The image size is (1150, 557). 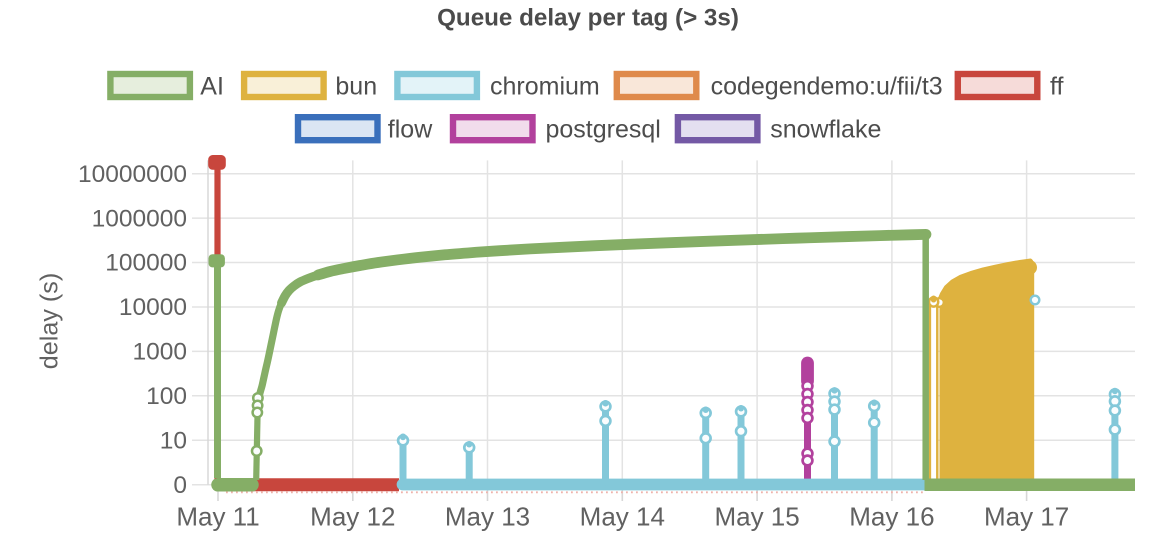 I want to click on svg-text: snowflake, so click(x=825, y=130).